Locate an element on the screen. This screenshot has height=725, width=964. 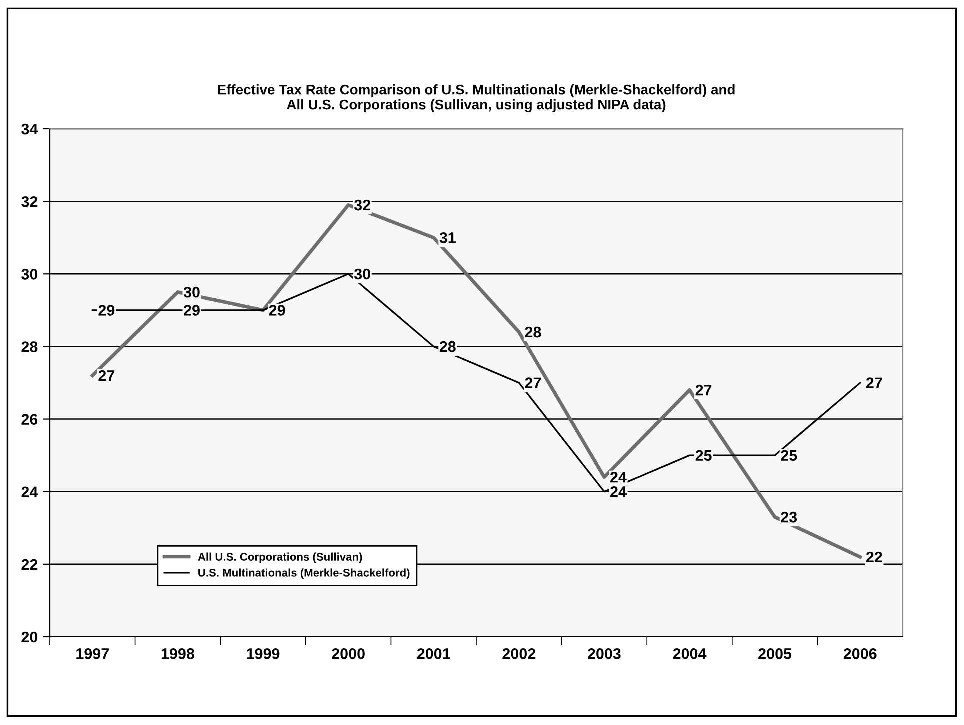
y-tick-label: 32 is located at coordinates (30, 202).